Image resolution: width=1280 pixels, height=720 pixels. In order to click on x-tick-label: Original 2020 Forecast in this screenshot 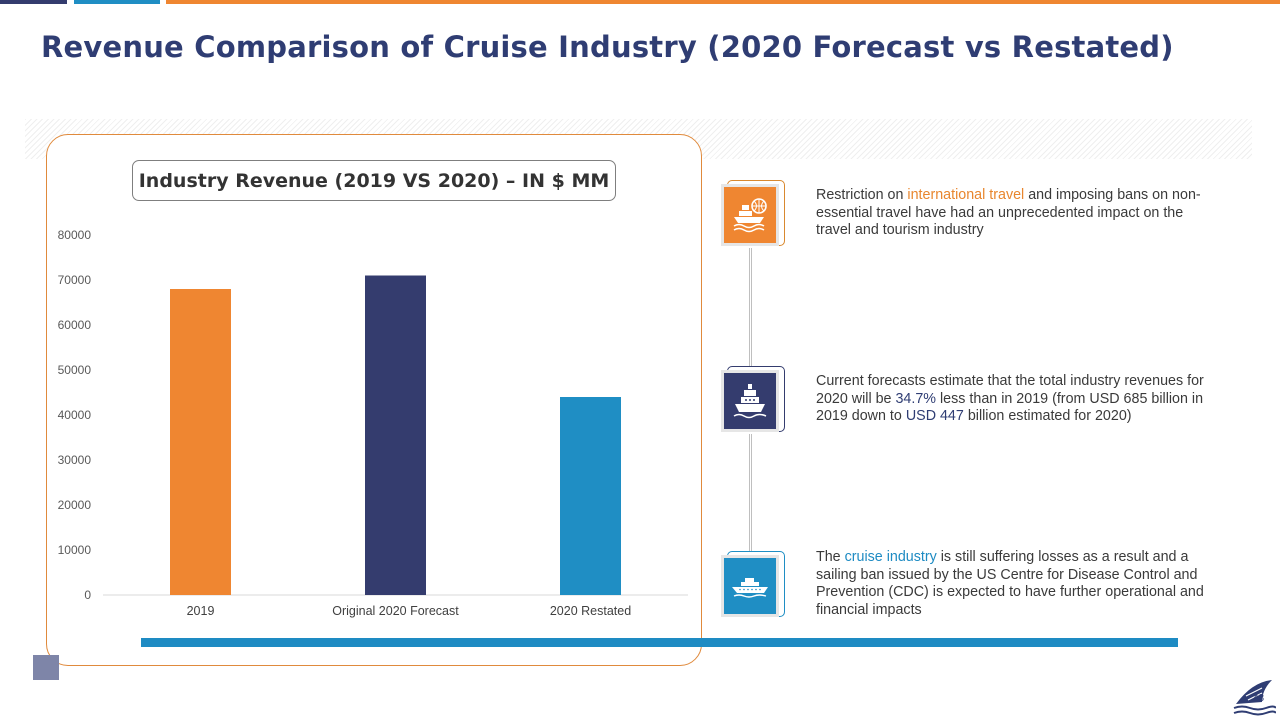, I will do `click(395, 611)`.